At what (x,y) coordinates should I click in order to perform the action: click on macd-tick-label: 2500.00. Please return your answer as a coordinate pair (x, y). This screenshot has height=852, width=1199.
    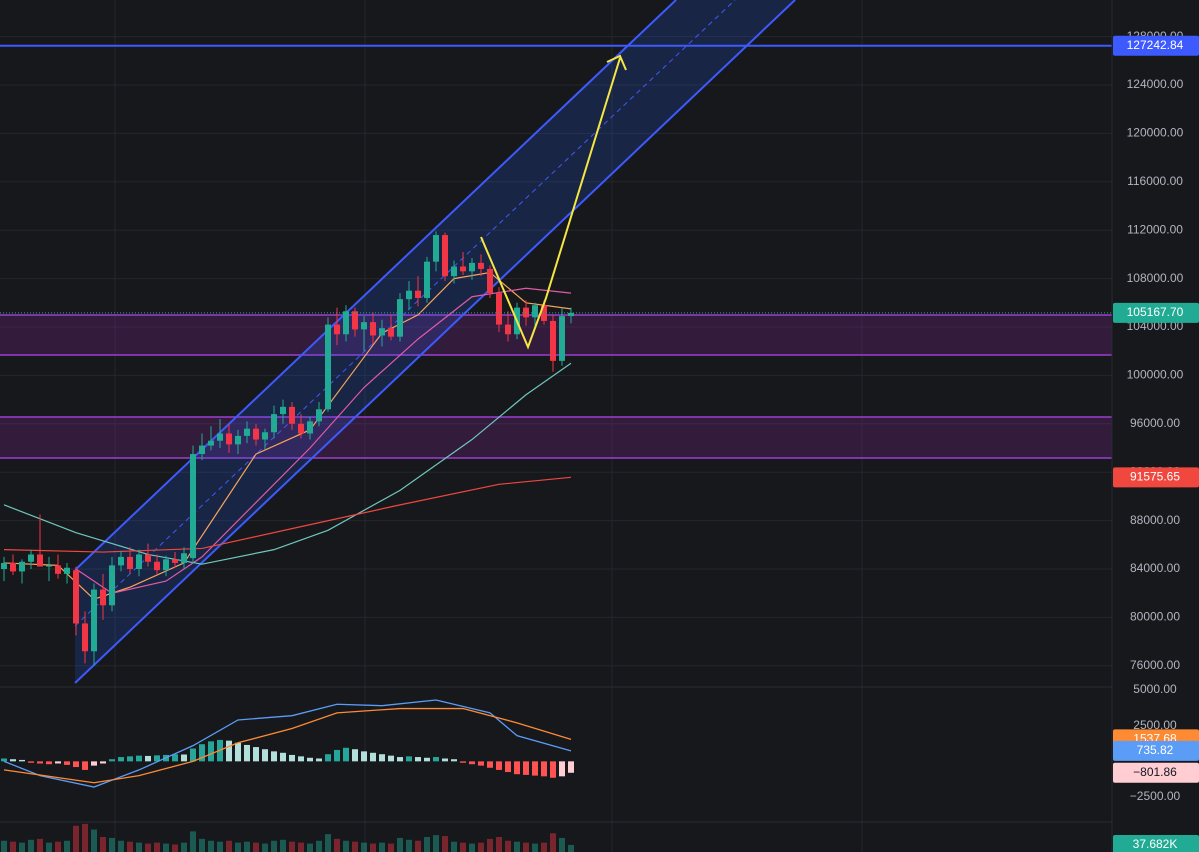
    Looking at the image, I should click on (1155, 725).